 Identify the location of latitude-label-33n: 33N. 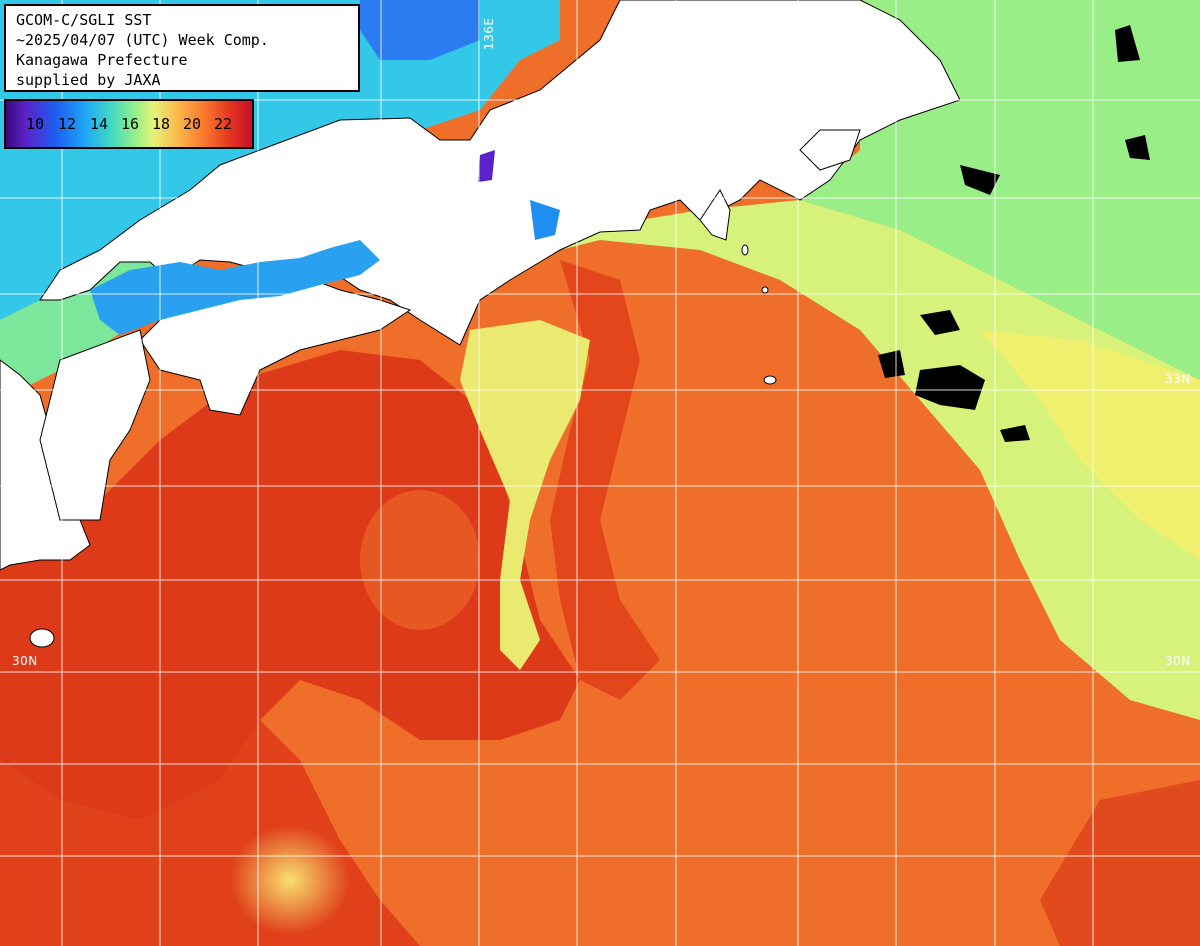
(1178, 379).